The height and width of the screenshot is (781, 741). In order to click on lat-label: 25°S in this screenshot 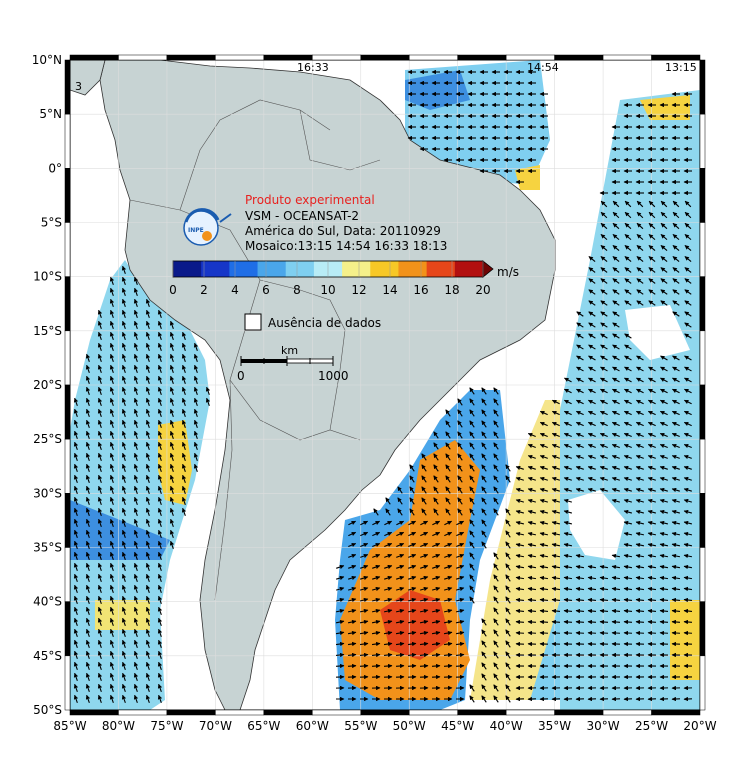, I will do `click(47, 439)`.